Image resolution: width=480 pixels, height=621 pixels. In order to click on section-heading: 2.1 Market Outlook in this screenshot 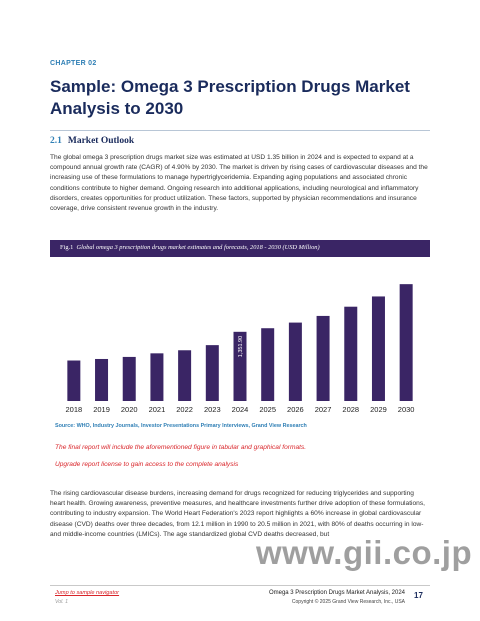, I will do `click(92, 141)`.